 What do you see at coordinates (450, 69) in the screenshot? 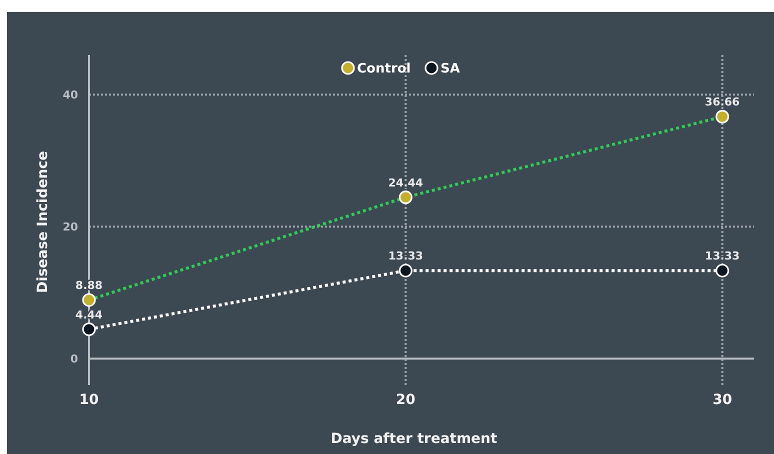
I see `legend-label: SA` at bounding box center [450, 69].